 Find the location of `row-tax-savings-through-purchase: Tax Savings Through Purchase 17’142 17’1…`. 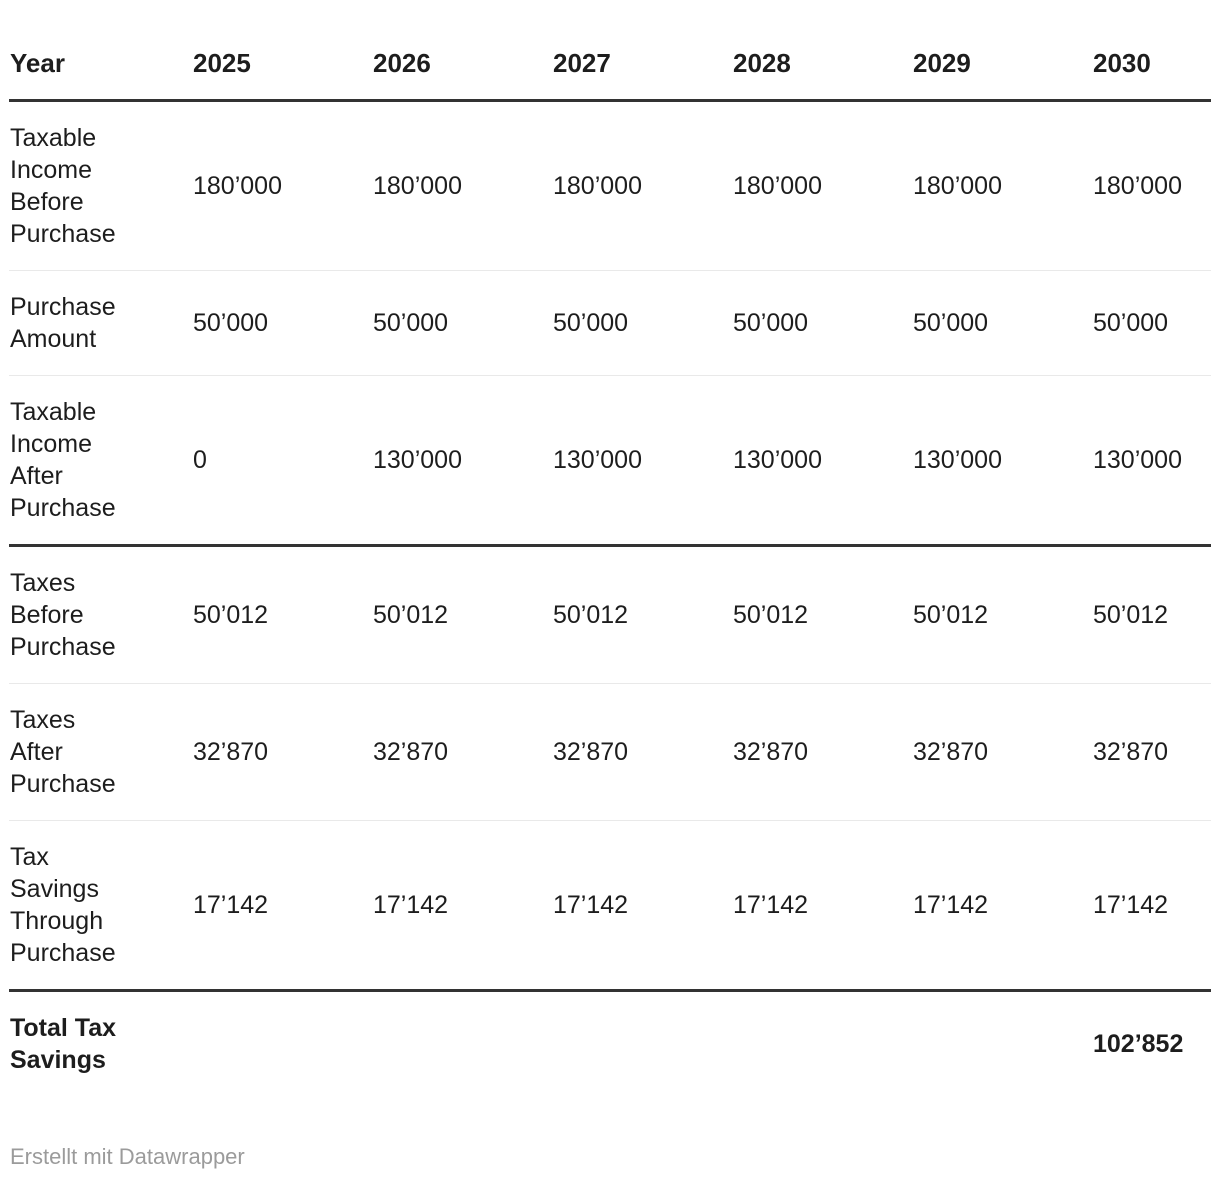

row-tax-savings-through-purchase: Tax Savings Through Purchase 17’142 17’1… is located at coordinates (610, 906).